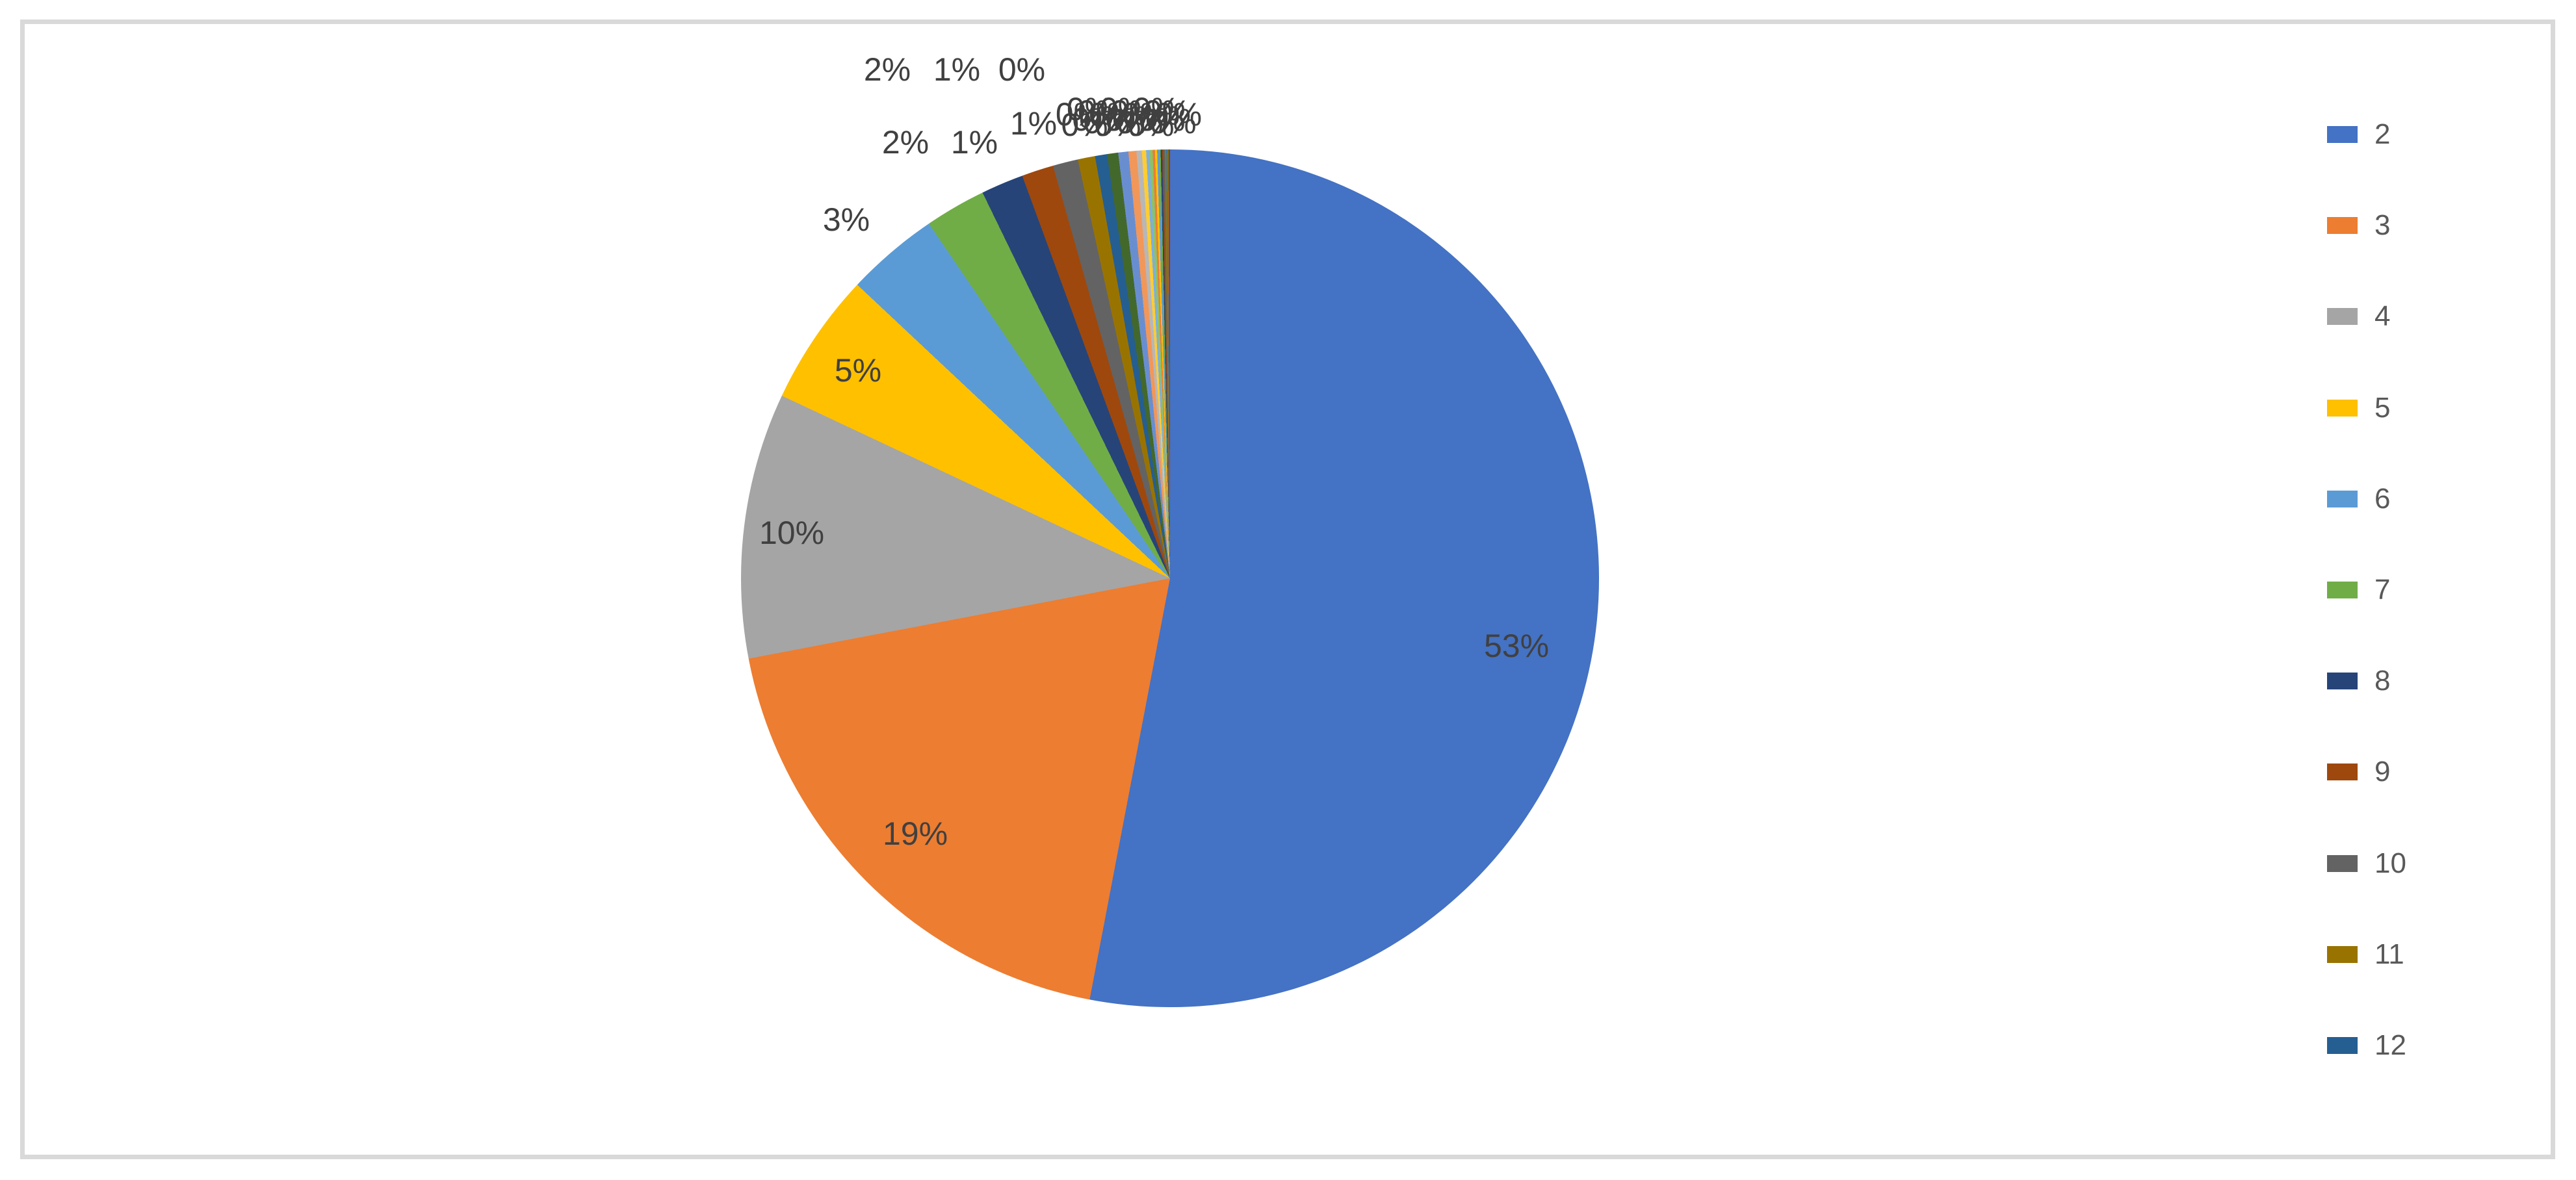  Describe the element at coordinates (2382, 316) in the screenshot. I see `legend-label: 4` at that location.